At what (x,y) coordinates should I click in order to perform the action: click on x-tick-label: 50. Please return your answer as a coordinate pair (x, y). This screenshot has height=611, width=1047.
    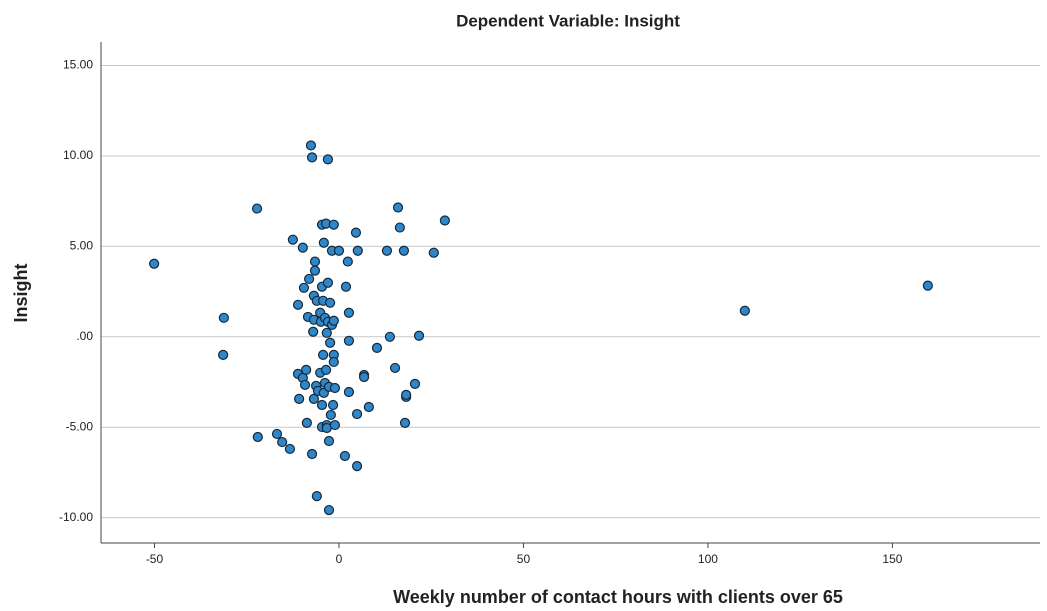
    Looking at the image, I should click on (524, 559).